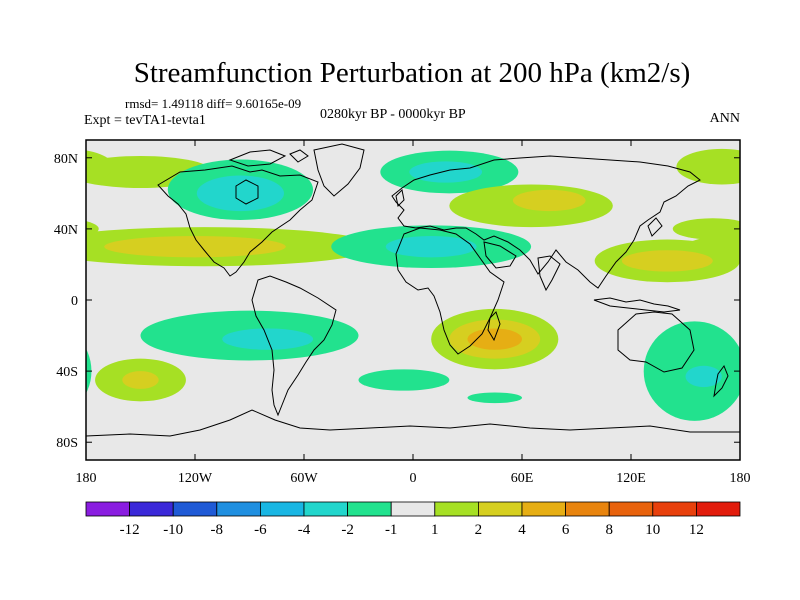 Image resolution: width=800 pixels, height=600 pixels. What do you see at coordinates (609, 530) in the screenshot?
I see `colorbar-label: 8` at bounding box center [609, 530].